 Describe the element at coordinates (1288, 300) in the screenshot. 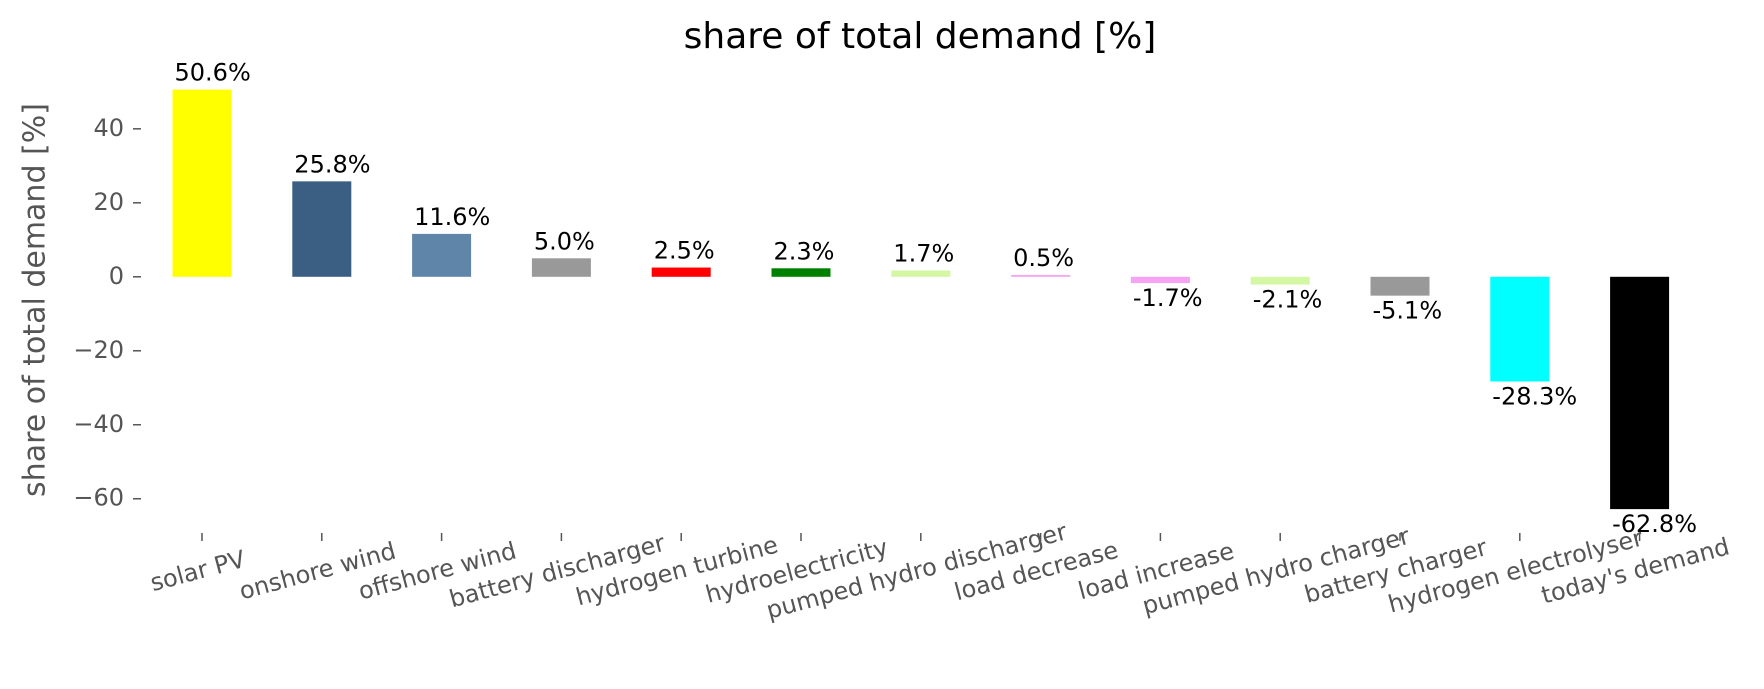

I see `value-label: -2.1%` at that location.